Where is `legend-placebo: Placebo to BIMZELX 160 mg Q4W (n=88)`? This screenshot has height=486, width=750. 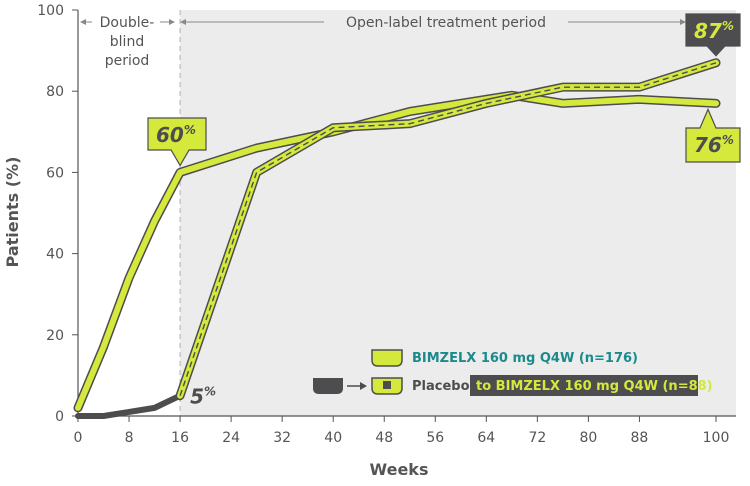
legend-placebo: Placebo to BIMZELX 160 mg Q4W (n=88) is located at coordinates (513, 385).